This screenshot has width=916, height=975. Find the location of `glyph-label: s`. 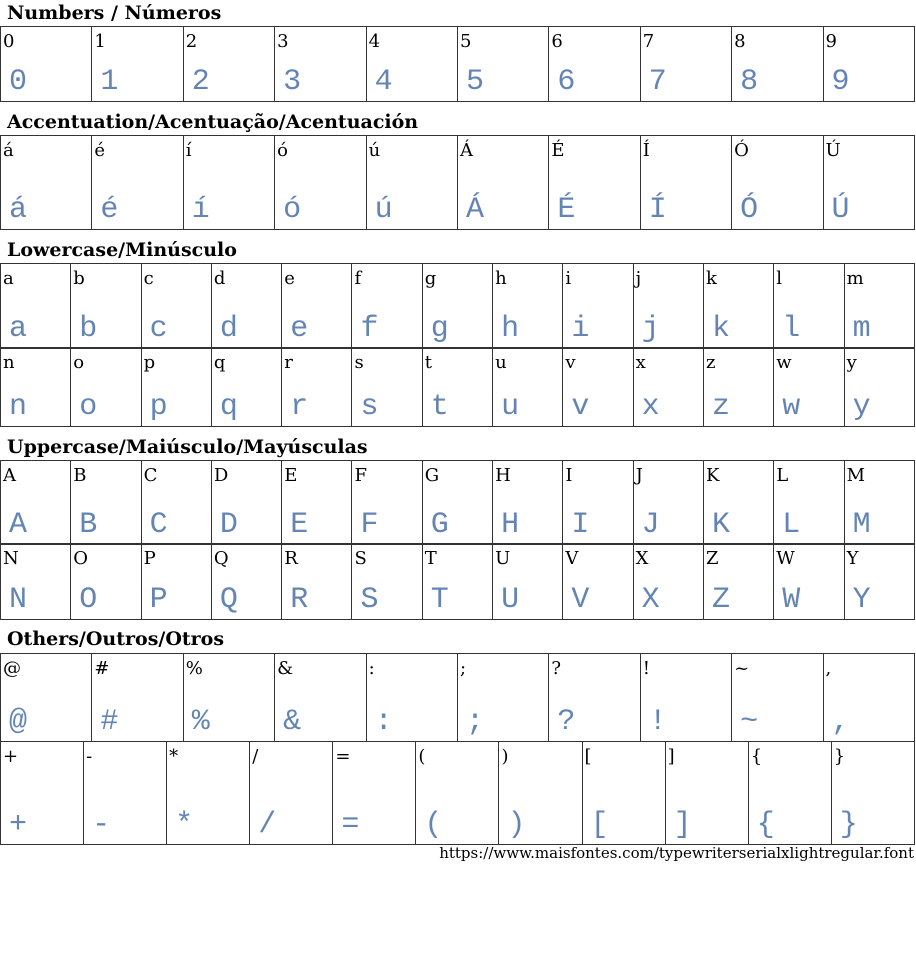

glyph-label: s is located at coordinates (359, 362).